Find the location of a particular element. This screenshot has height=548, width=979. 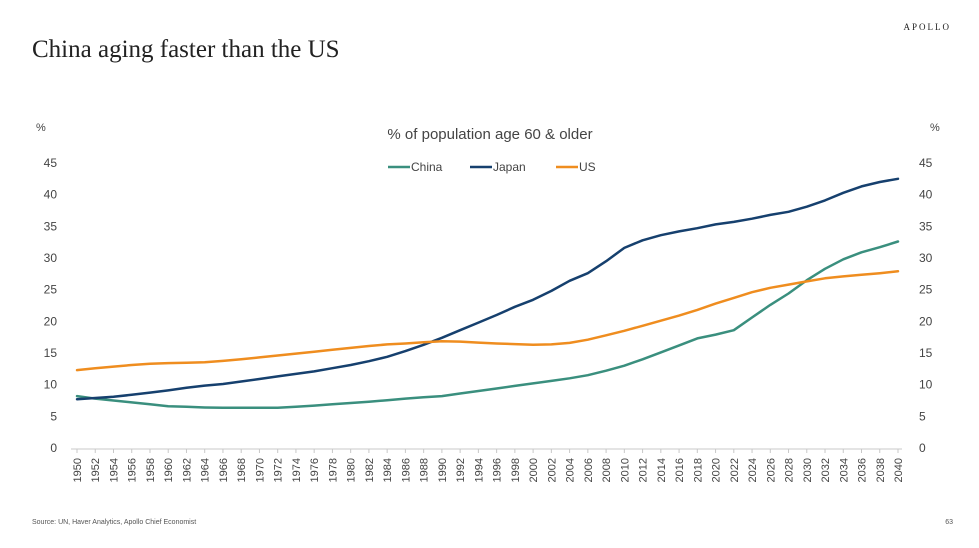

x-tick-label: 2016 is located at coordinates (680, 470).